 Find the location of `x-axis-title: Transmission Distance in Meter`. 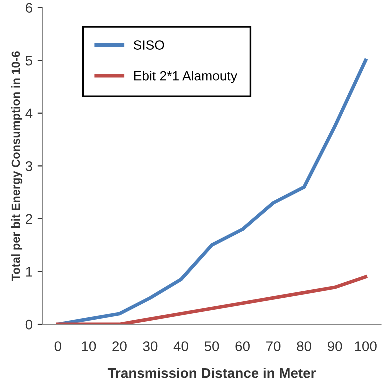

x-axis-title: Transmission Distance in Meter is located at coordinates (212, 373).